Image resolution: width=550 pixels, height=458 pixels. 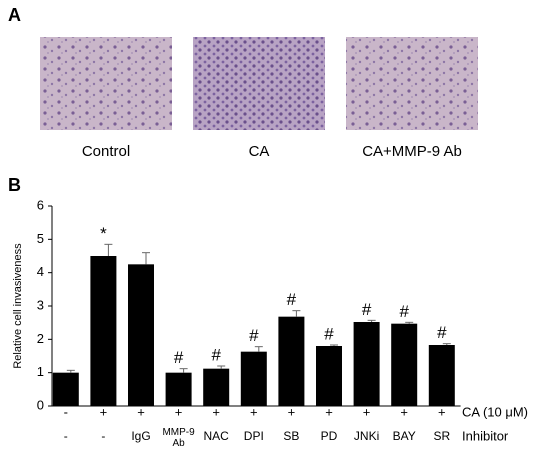 What do you see at coordinates (40, 338) in the screenshot?
I see `y-tick-label: 2` at bounding box center [40, 338].